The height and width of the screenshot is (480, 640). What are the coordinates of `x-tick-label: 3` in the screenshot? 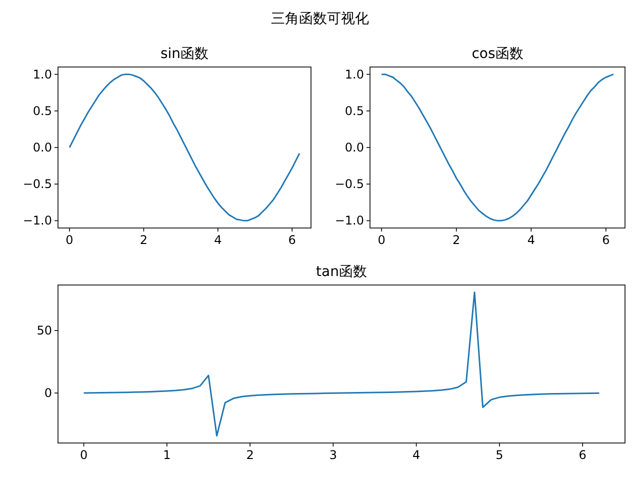 It's located at (333, 455).